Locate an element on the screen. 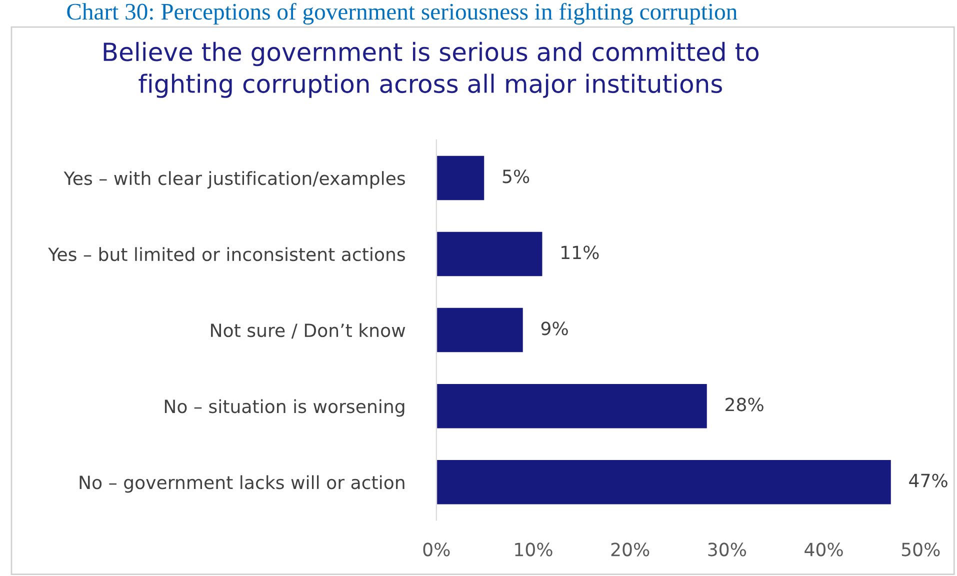  caption: Chart 30: Perceptions of government seriousness in fighting corruption is located at coordinates (402, 13).